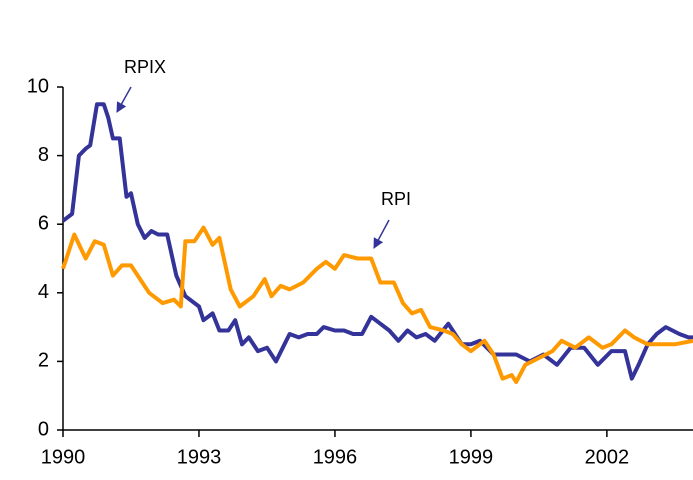 The height and width of the screenshot is (480, 693). What do you see at coordinates (199, 457) in the screenshot?
I see `x-tick-label: 1993` at bounding box center [199, 457].